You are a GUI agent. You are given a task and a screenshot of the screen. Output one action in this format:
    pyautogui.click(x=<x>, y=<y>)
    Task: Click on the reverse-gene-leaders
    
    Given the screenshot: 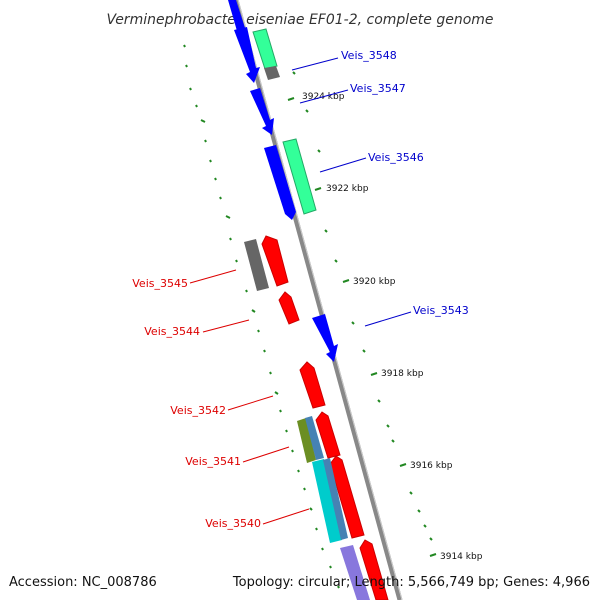 What is the action you would take?
    pyautogui.click(x=249, y=397)
    